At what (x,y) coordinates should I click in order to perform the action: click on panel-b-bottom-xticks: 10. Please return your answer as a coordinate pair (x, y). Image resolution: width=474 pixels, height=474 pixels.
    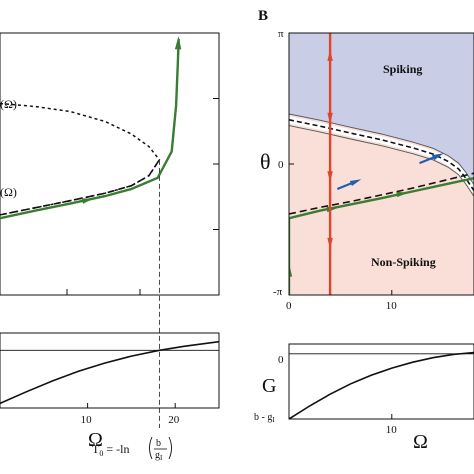
    Looking at the image, I should click on (392, 425).